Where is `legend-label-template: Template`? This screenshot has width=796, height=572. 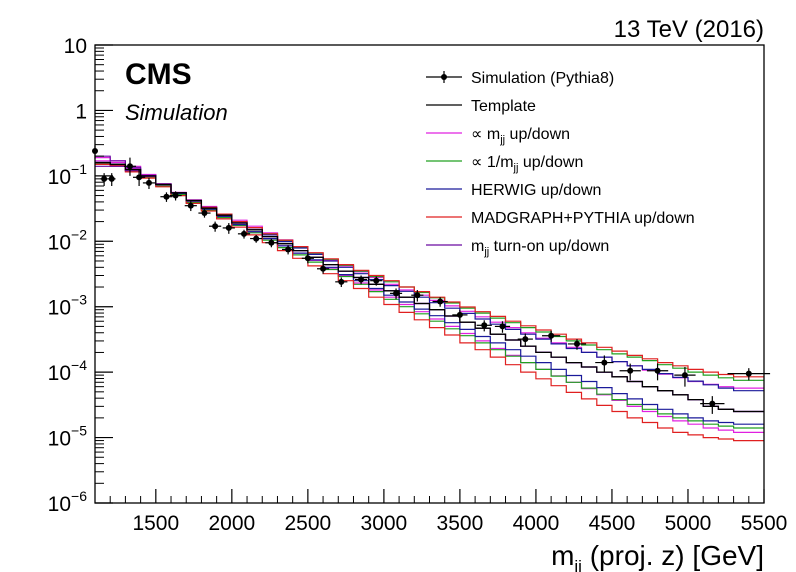
legend-label-template: Template is located at coordinates (503, 106).